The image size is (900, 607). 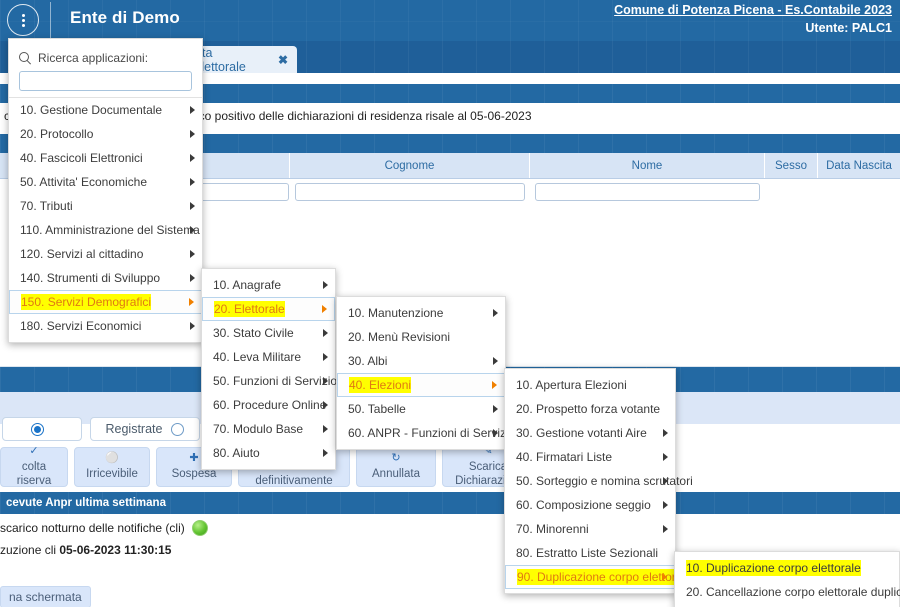 What do you see at coordinates (50, 20) in the screenshot?
I see `header-divider` at bounding box center [50, 20].